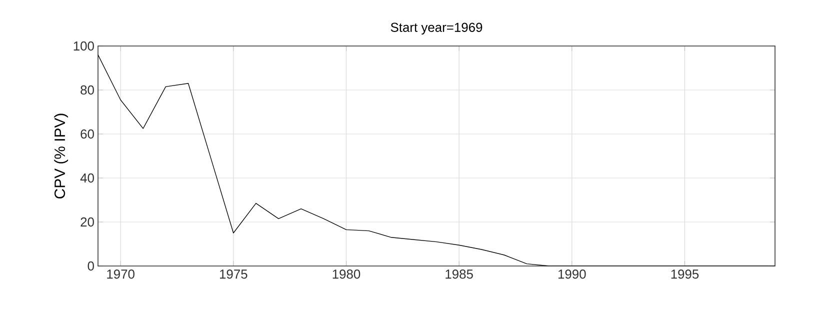 This screenshot has height=331, width=815. Describe the element at coordinates (120, 274) in the screenshot. I see `x-tick-label: 1970` at that location.